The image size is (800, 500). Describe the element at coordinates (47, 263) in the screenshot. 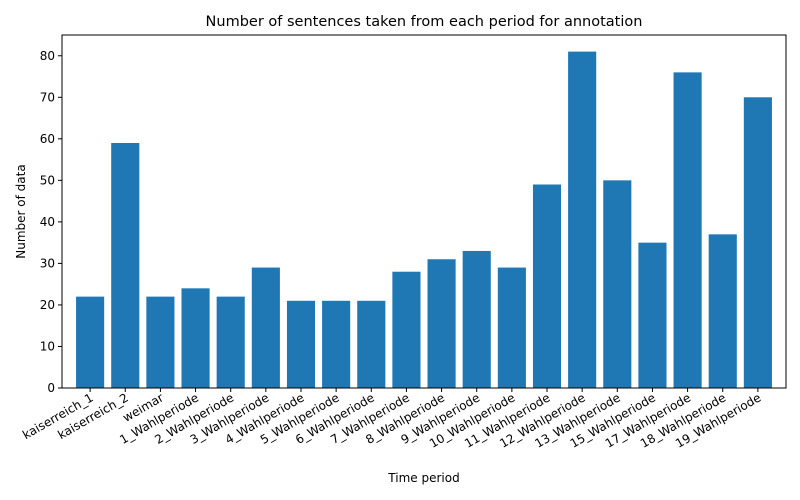

I see `y-tick-label: 30` at that location.